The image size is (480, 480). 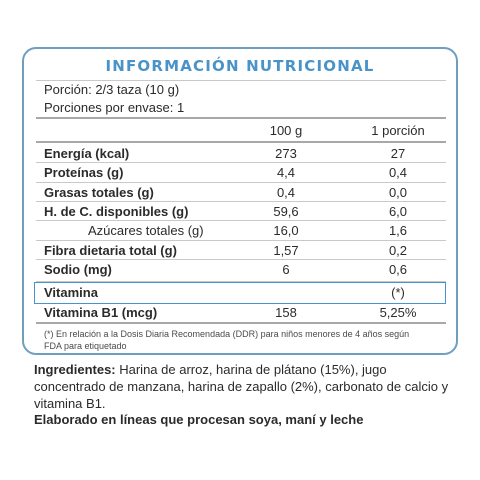 What do you see at coordinates (398, 153) in the screenshot?
I see `nutrient-value-portion: 27` at bounding box center [398, 153].